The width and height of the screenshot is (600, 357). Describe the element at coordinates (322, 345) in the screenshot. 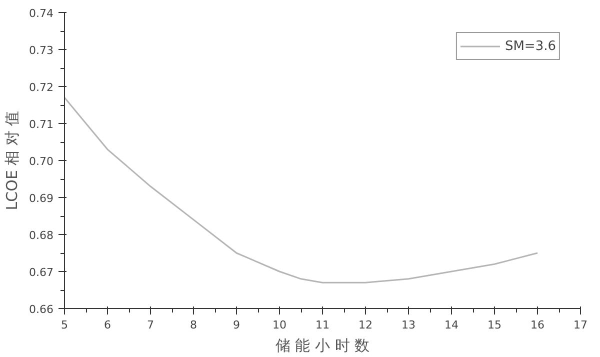

I see `x-axis-title: 储 能 小 时 数` at that location.